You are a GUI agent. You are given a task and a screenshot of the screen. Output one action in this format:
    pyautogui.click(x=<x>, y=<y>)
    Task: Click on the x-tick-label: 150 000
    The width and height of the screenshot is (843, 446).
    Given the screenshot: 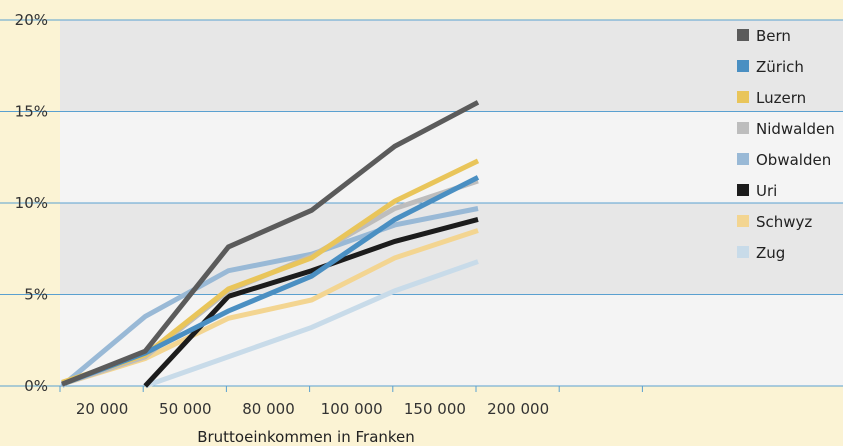 What is the action you would take?
    pyautogui.click(x=435, y=409)
    